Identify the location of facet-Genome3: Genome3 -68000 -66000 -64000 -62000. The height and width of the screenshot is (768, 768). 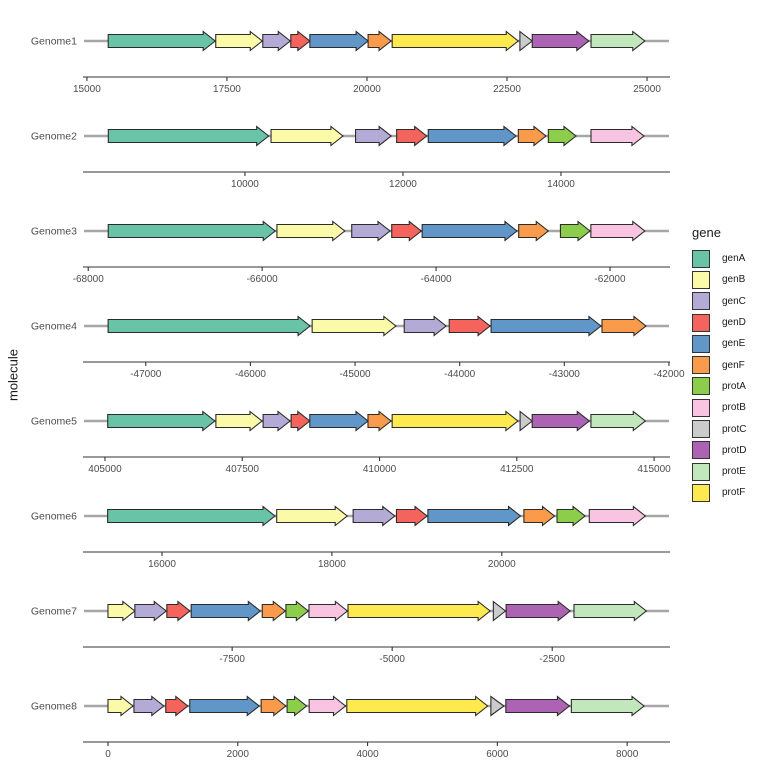
(350, 252).